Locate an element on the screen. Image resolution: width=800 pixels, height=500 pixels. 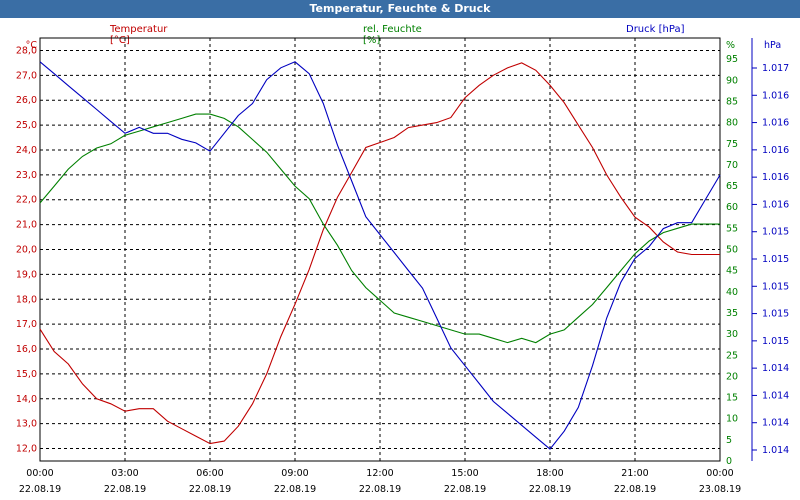
y-right-unit-label: hPa is located at coordinates (772, 45).